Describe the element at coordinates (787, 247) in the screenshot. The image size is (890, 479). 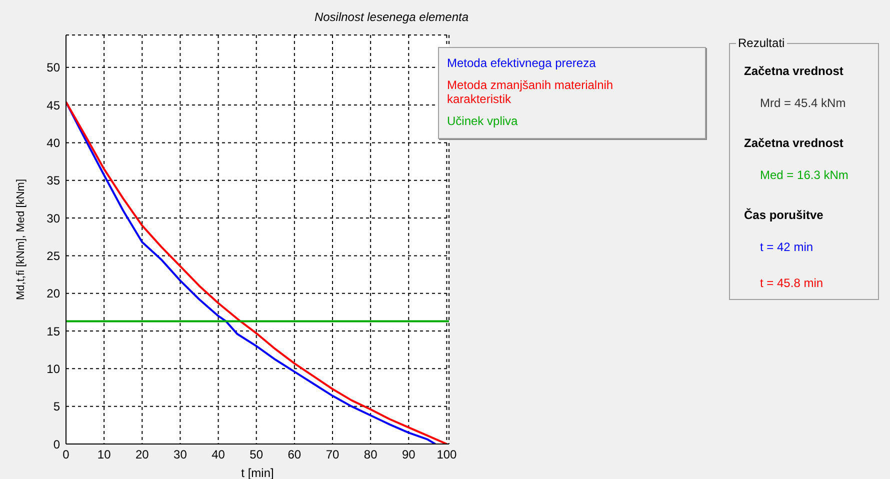
I see `text: t = 42 min` at that location.